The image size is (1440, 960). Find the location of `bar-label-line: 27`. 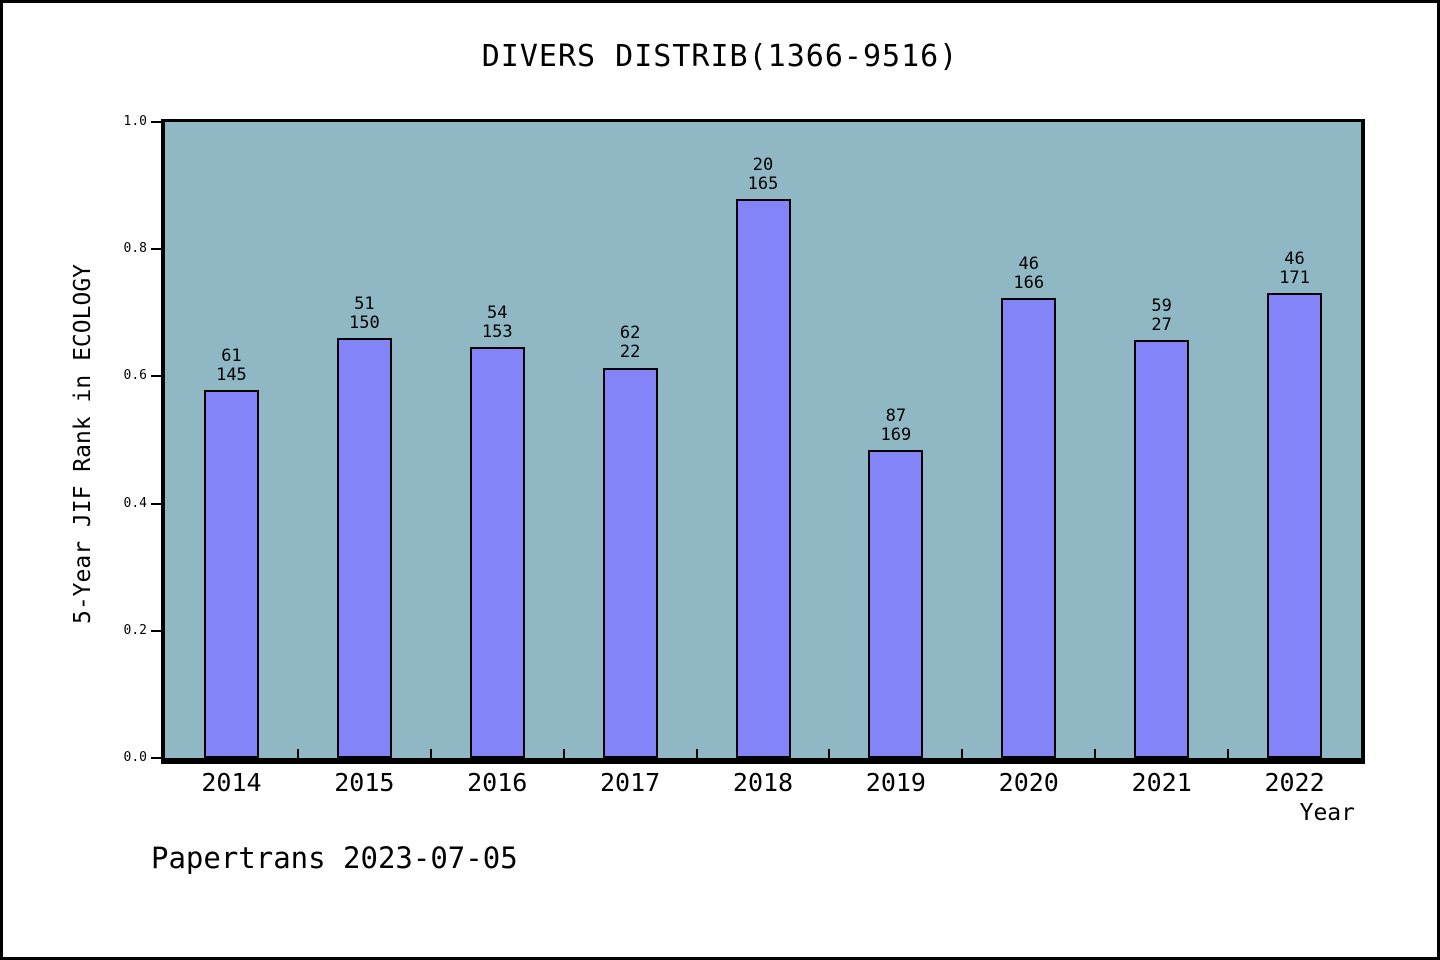

bar-label-line: 27 is located at coordinates (1161, 325).